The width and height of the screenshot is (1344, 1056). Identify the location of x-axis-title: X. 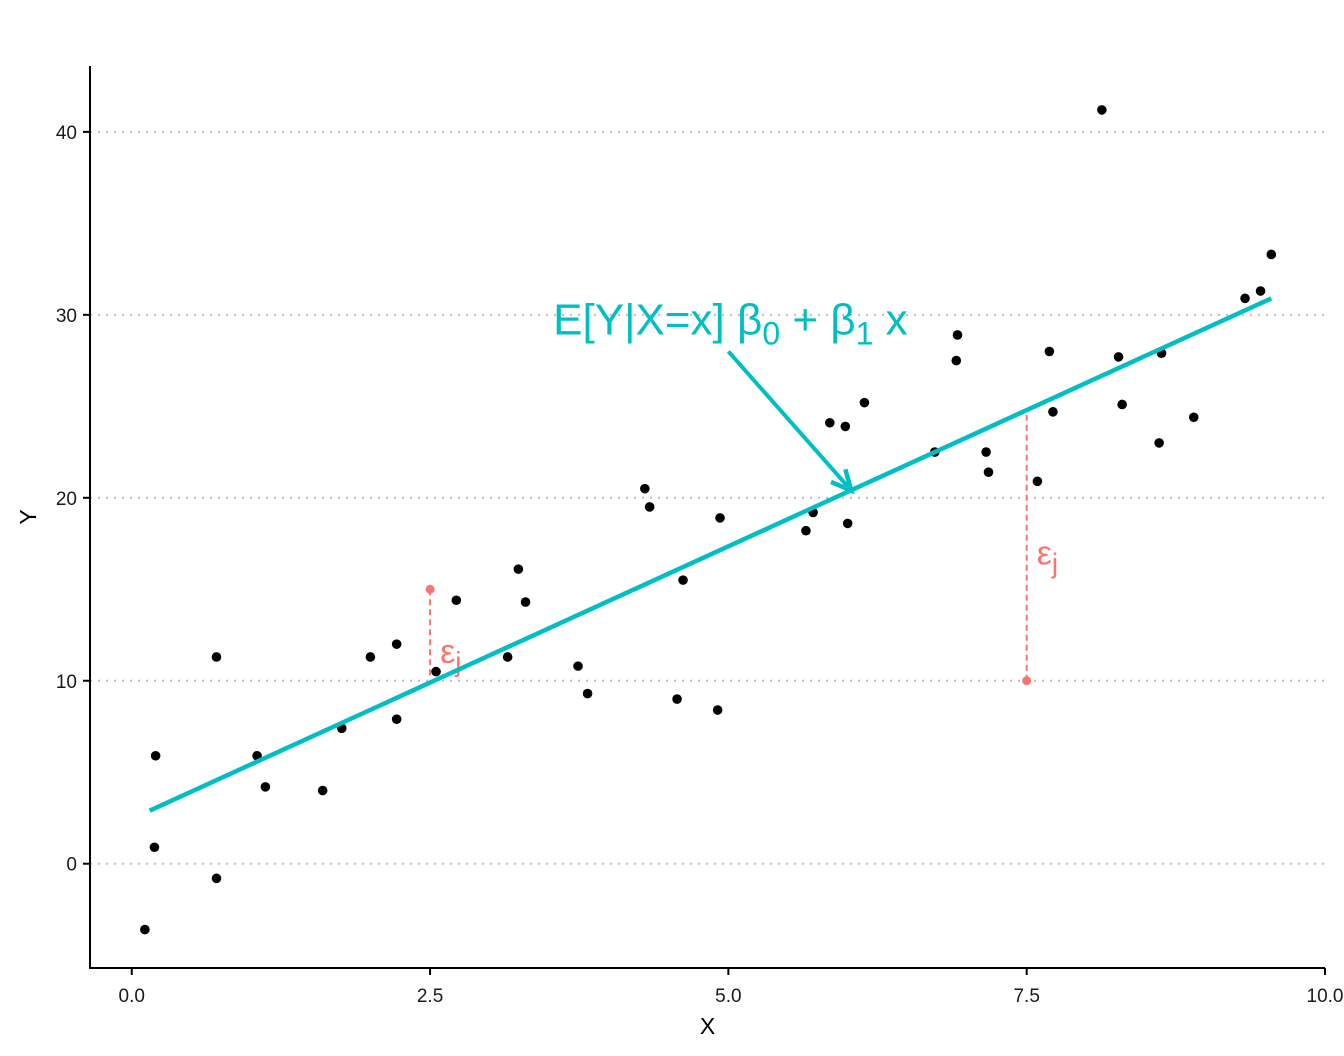
(707, 1026).